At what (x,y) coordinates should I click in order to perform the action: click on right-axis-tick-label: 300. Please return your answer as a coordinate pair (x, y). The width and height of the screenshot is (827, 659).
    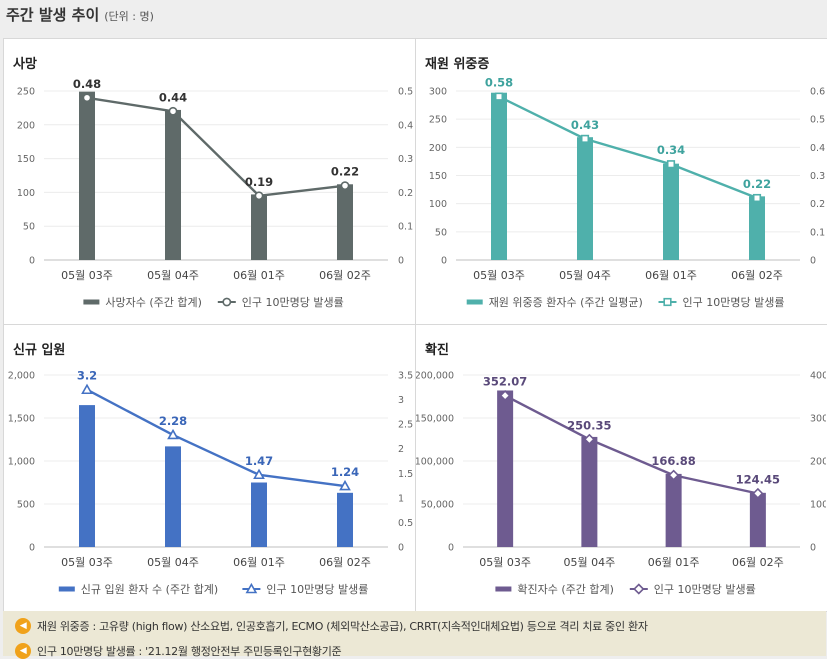
    Looking at the image, I should click on (818, 419).